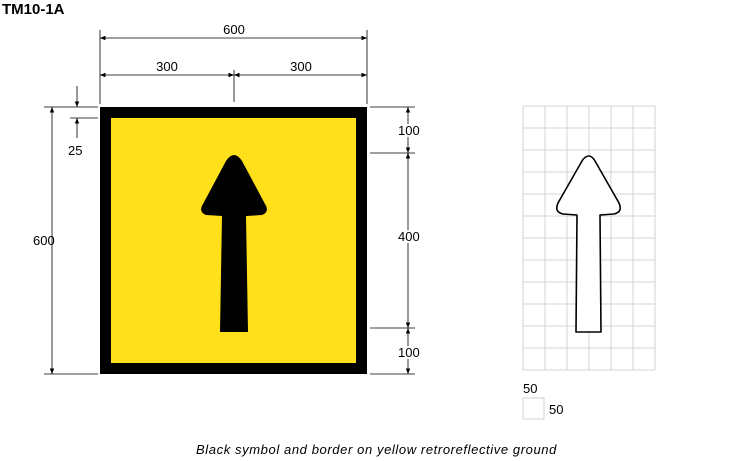 Image resolution: width=753 pixels, height=461 pixels. Describe the element at coordinates (233, 67) in the screenshot. I see `width-dimensions` at that location.